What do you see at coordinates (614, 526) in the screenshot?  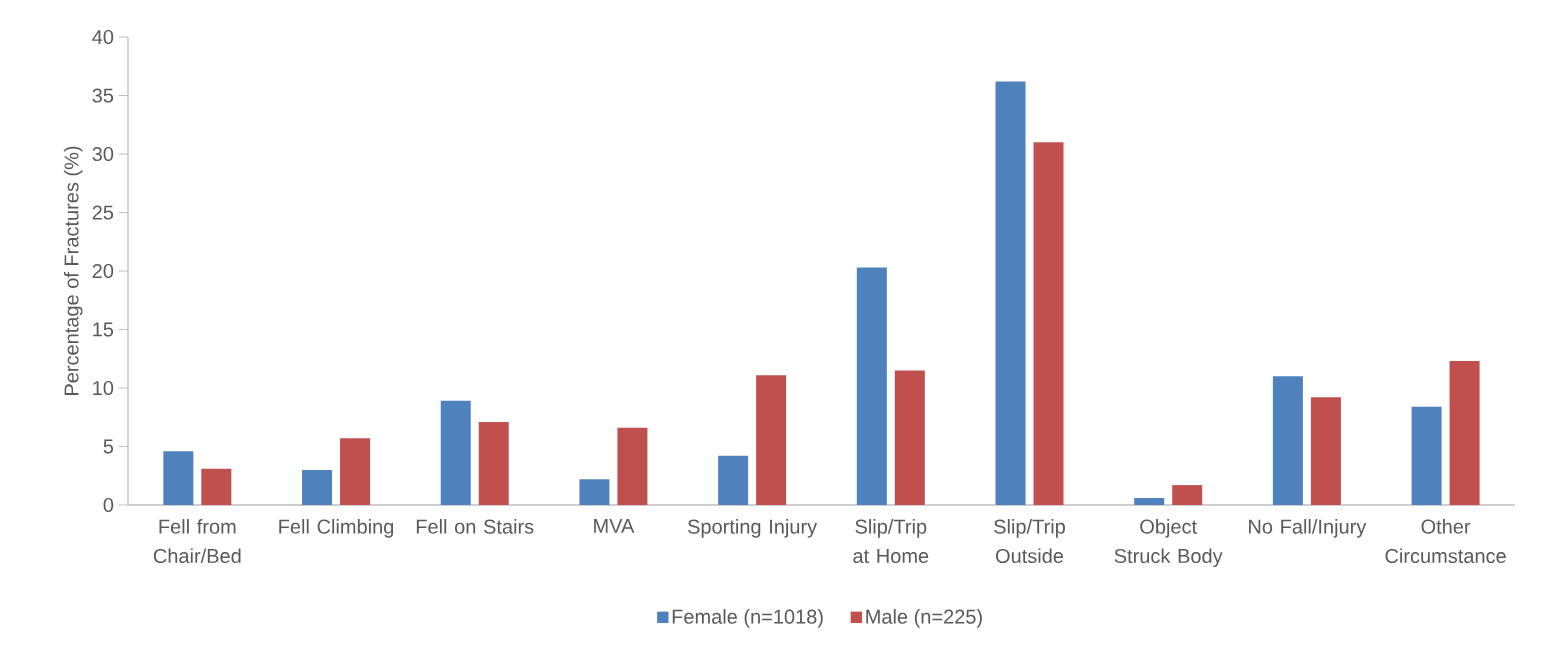 I see `x-tick-label: MVA` at bounding box center [614, 526].